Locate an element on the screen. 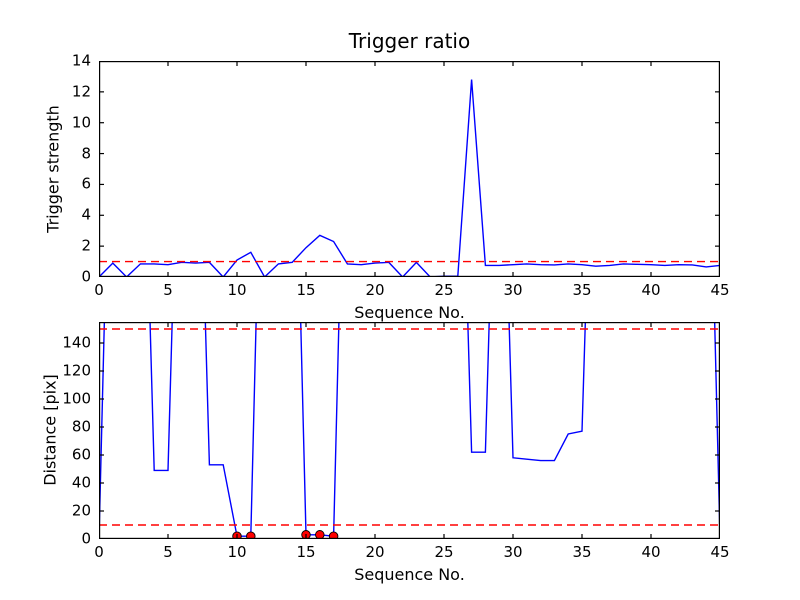 This screenshot has width=800, height=600. y-tick-label: 2 is located at coordinates (86, 245).